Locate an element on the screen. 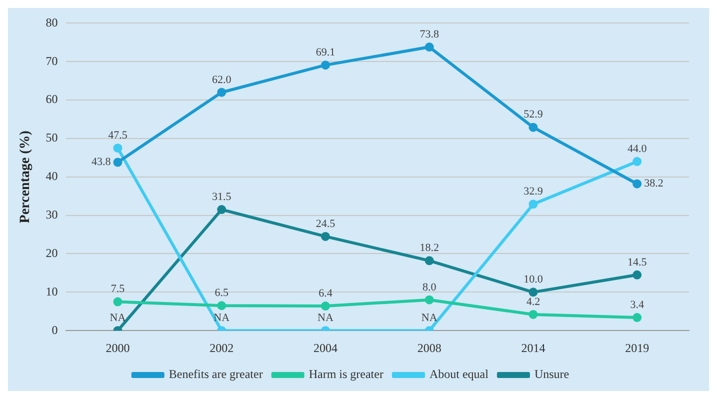 This screenshot has width=717, height=399. x-tick-label: 2014 is located at coordinates (533, 347).